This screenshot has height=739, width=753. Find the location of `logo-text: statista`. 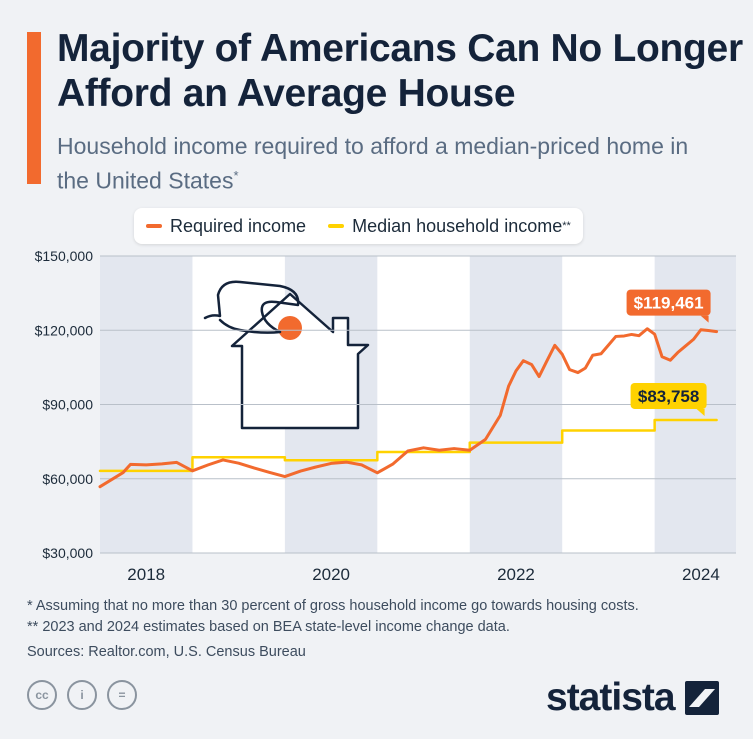

logo-text: statista is located at coordinates (611, 697).